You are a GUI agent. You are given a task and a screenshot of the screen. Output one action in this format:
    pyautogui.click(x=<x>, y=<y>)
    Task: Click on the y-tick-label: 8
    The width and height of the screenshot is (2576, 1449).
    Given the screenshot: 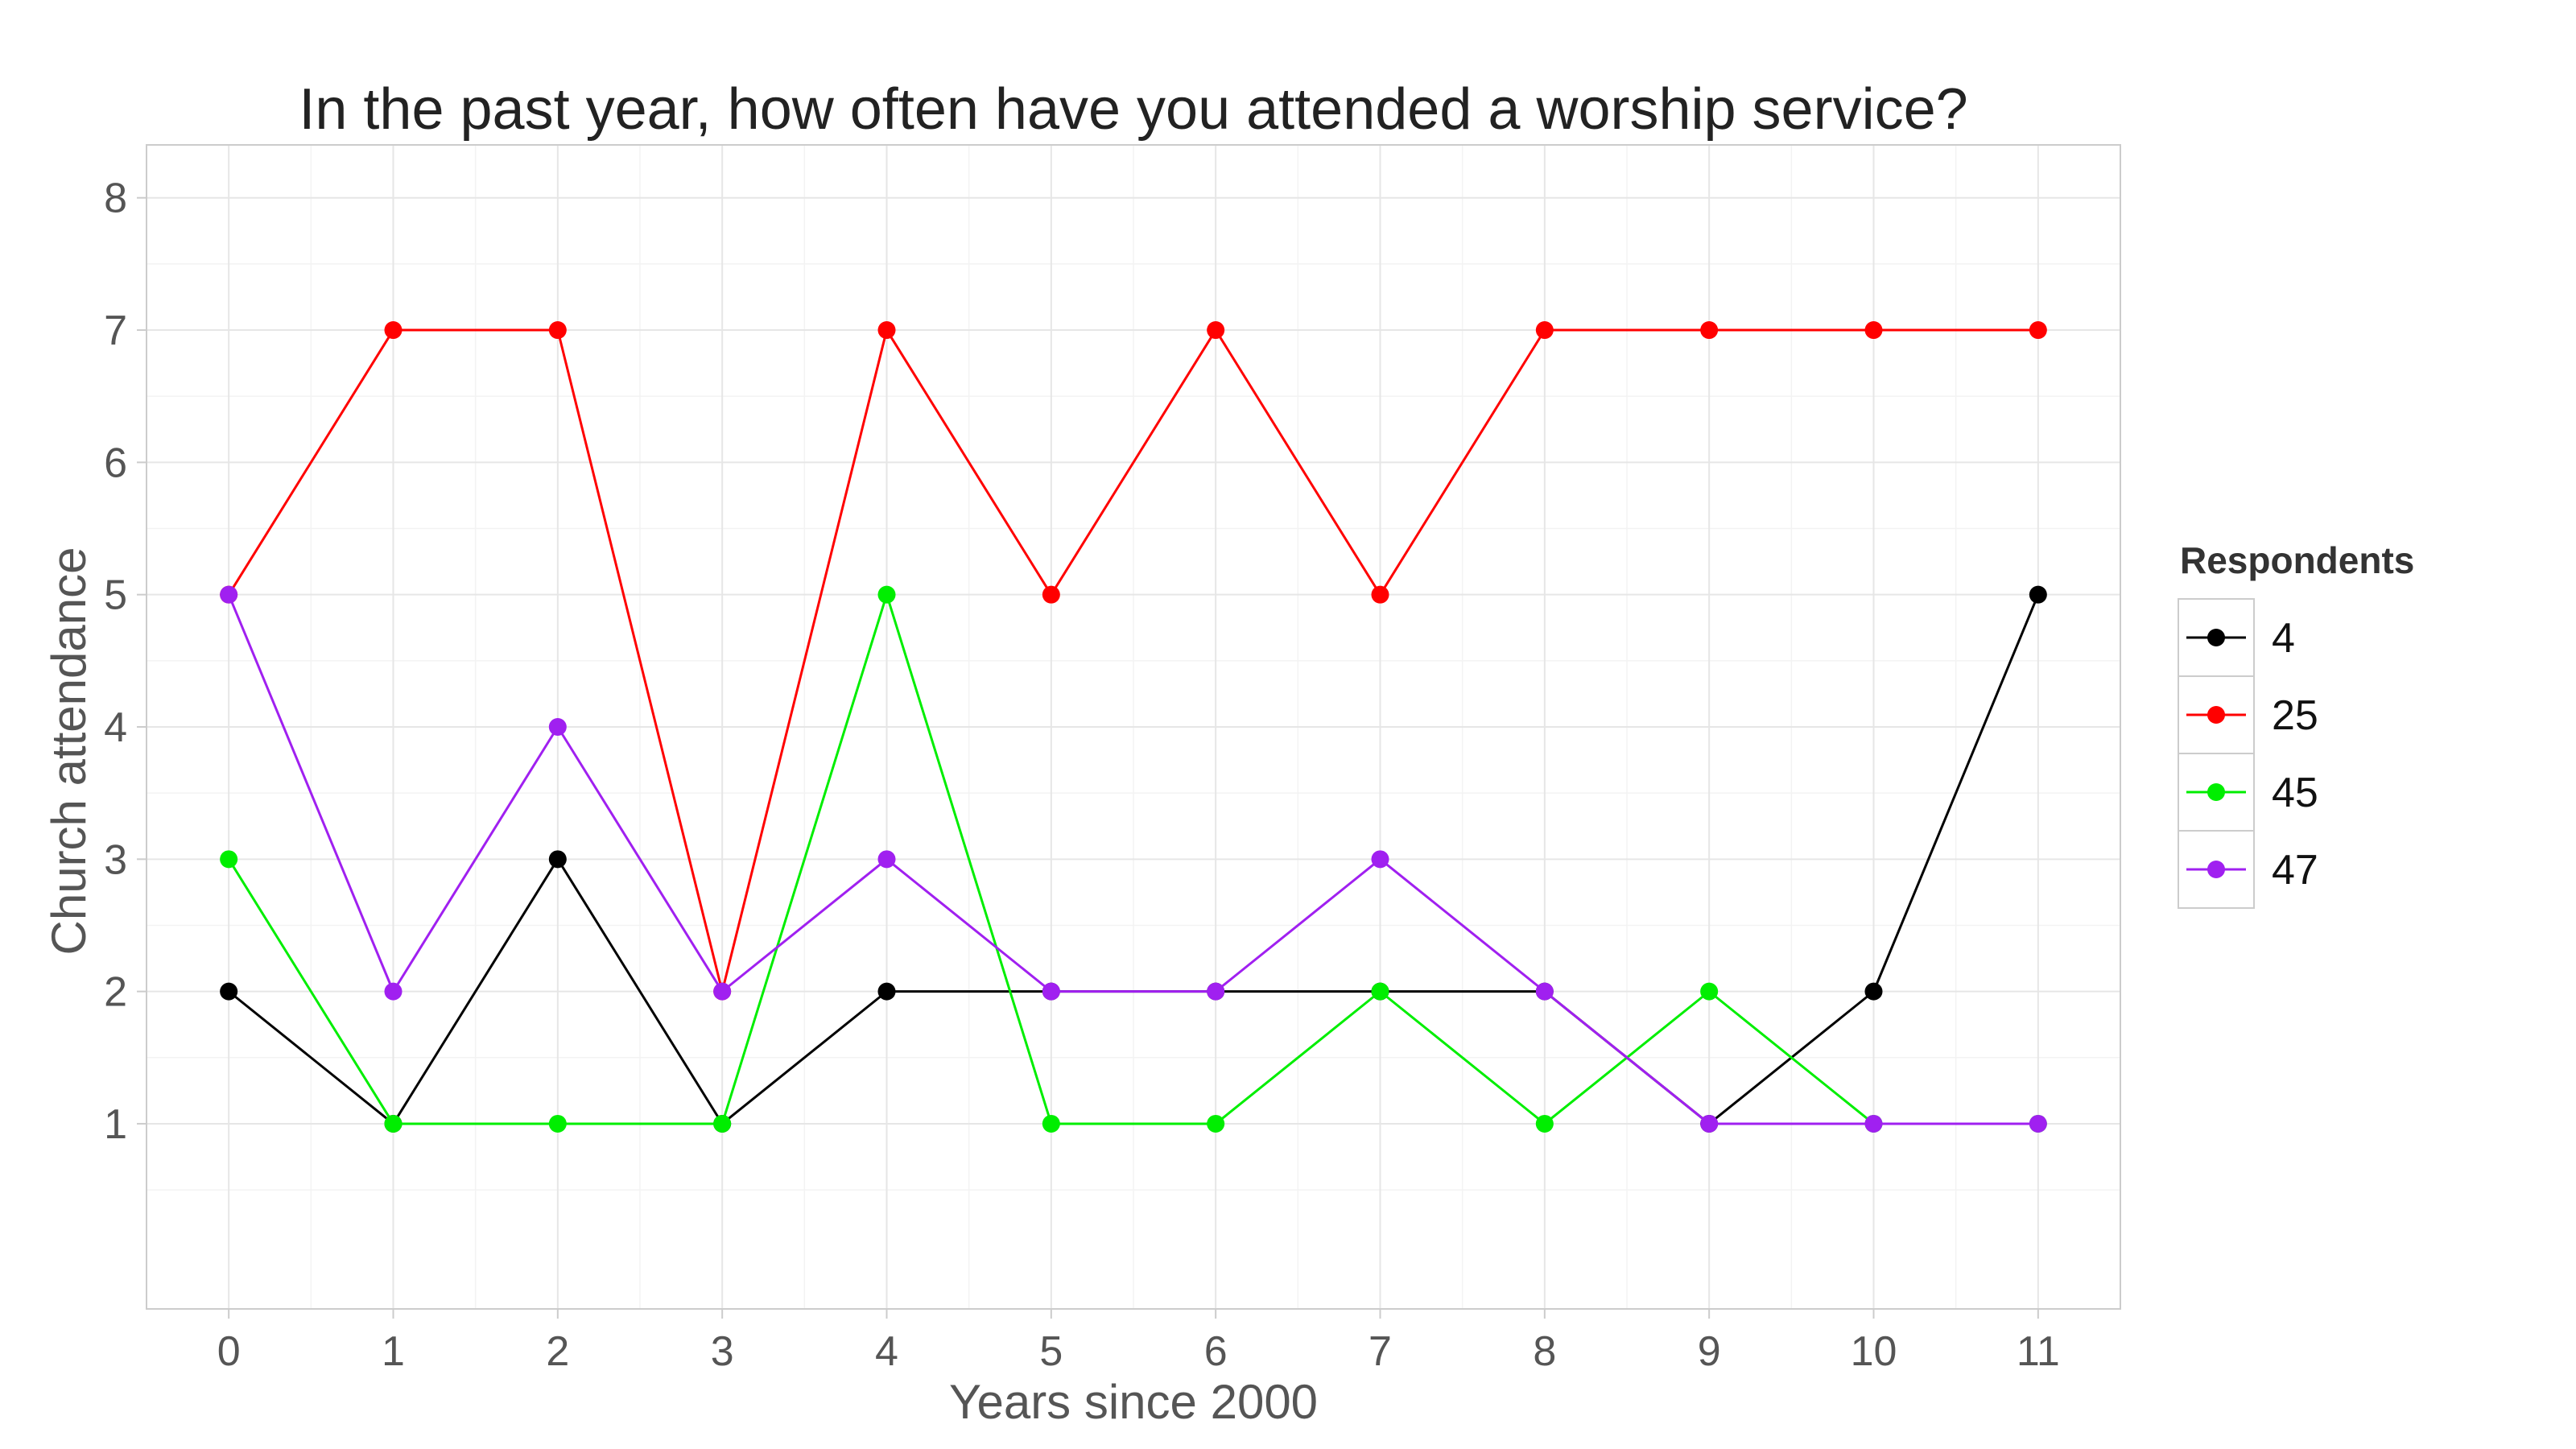 What is the action you would take?
    pyautogui.click(x=116, y=198)
    